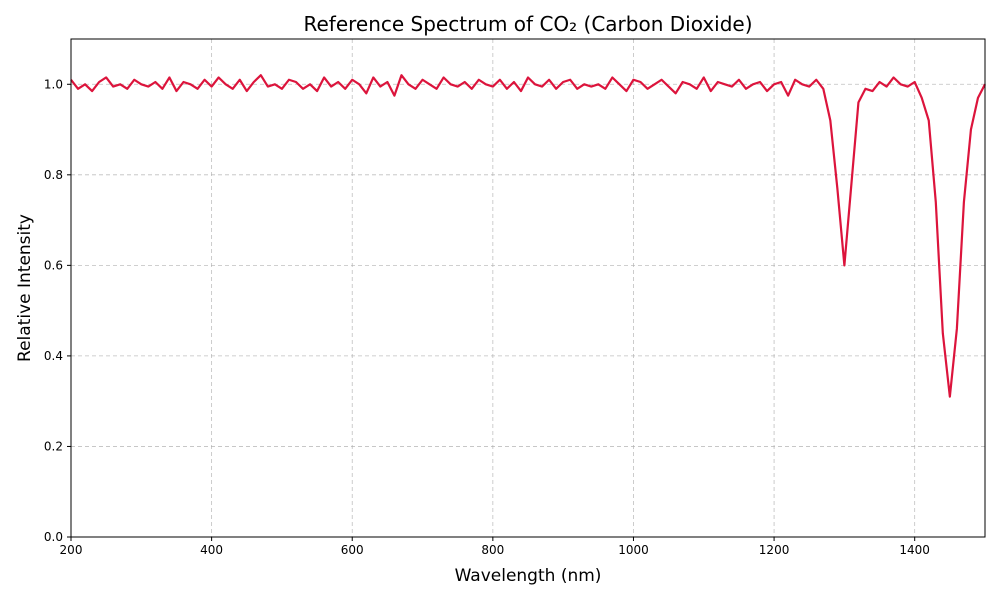  I want to click on y-tick-label: 0.2, so click(53, 446).